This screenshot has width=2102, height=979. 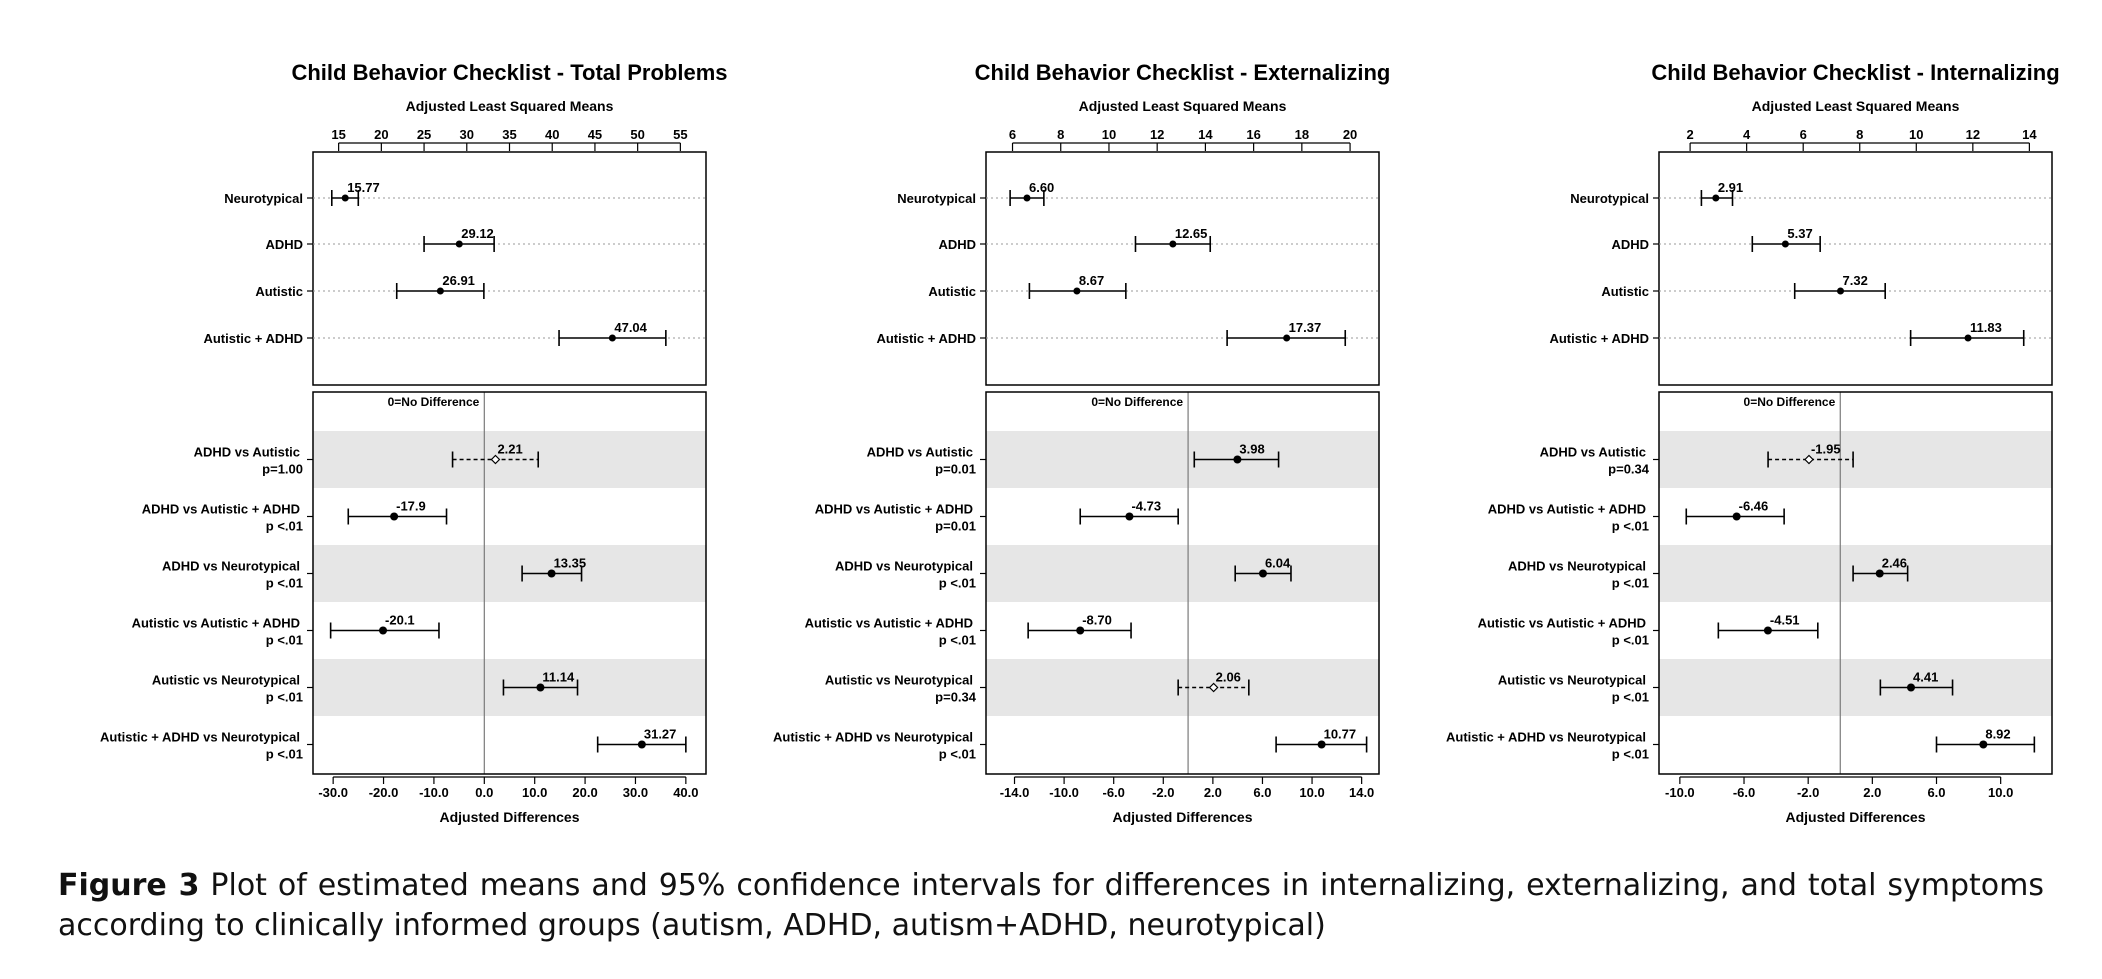 What do you see at coordinates (467, 134) in the screenshot?
I see `means-tick-label: 30` at bounding box center [467, 134].